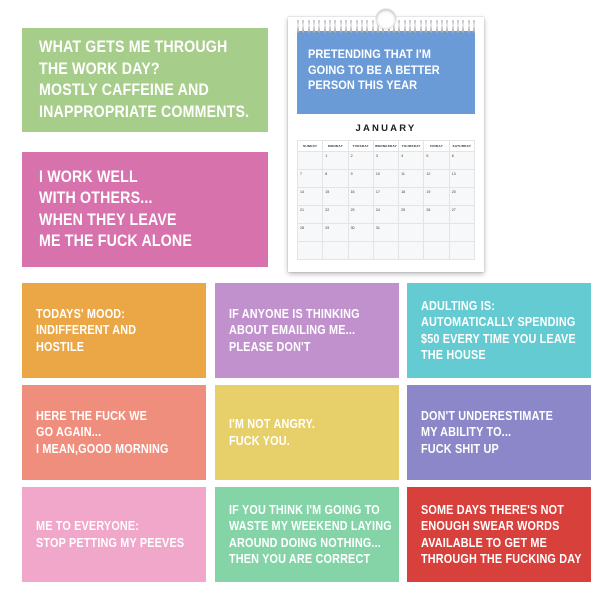 The image size is (600, 600). What do you see at coordinates (487, 415) in the screenshot?
I see `quote-line: DON'T UNDERESTIMATE` at bounding box center [487, 415].